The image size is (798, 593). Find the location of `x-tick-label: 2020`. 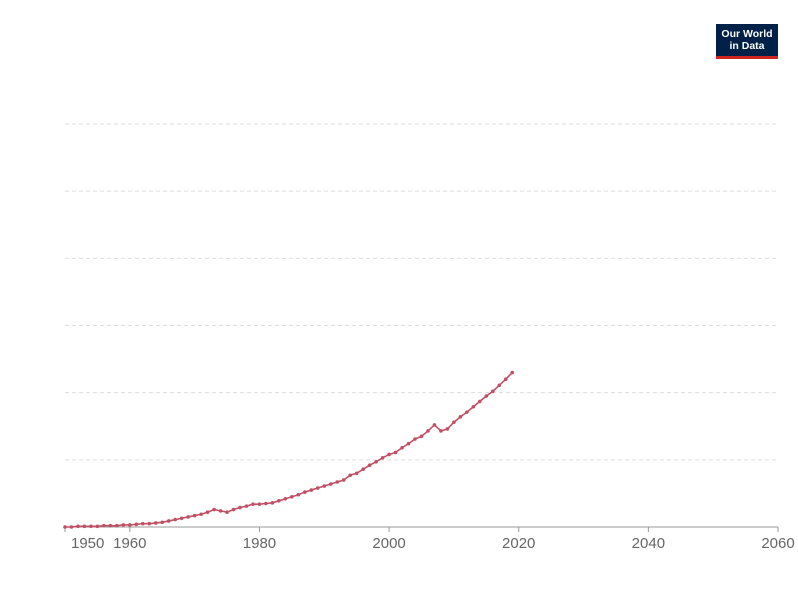

x-tick-label: 2020 is located at coordinates (518, 543).